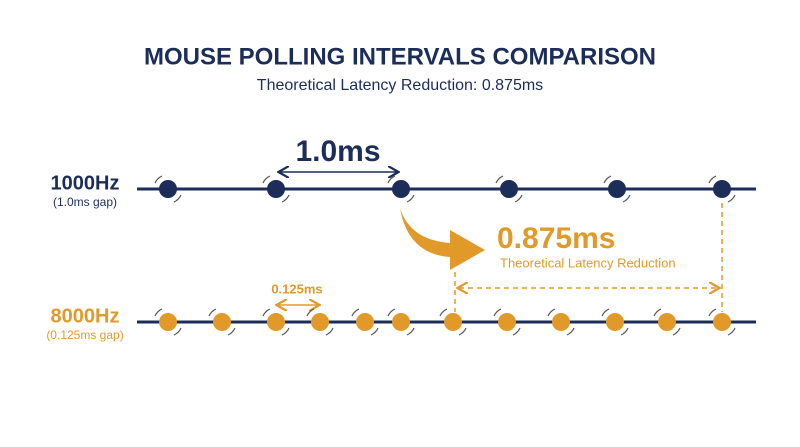  What do you see at coordinates (337, 151) in the screenshot?
I see `interval-label: 1.0ms` at bounding box center [337, 151].